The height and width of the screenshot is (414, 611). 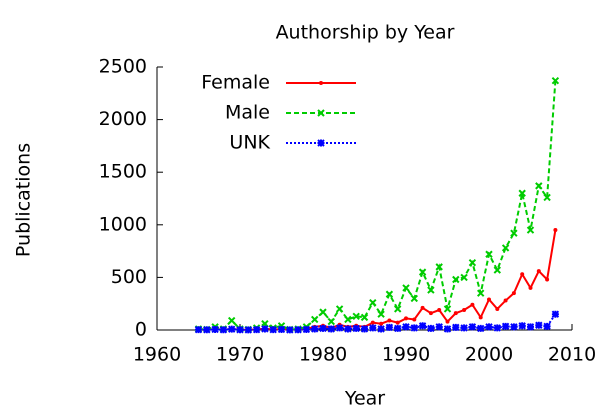 What do you see at coordinates (24, 200) in the screenshot?
I see `y-axis-label: Publications` at bounding box center [24, 200].